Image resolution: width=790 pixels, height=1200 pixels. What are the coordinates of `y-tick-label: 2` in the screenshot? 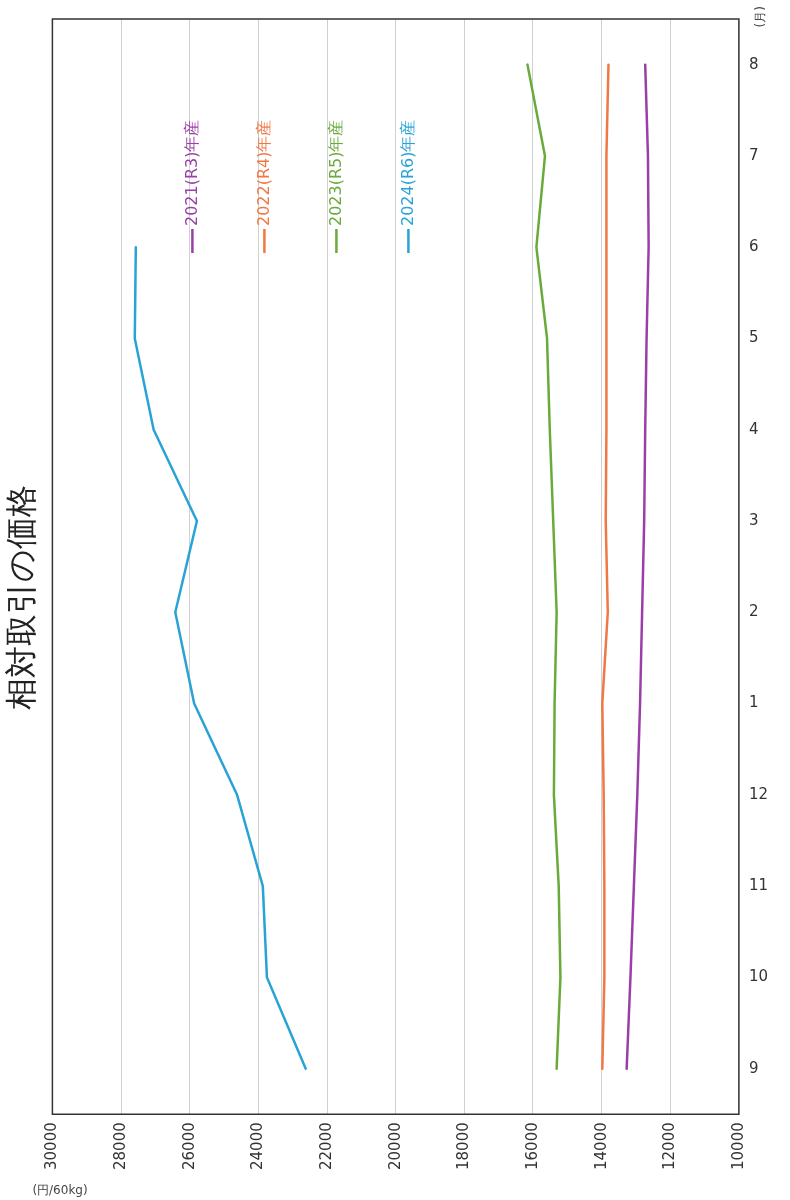 It's located at (753, 611).